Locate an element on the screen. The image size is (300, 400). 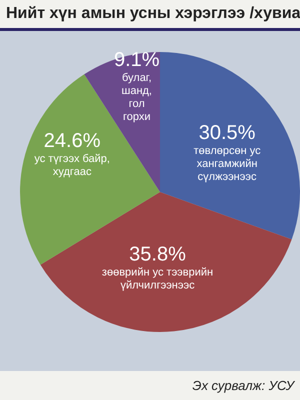
data-label: 35.8% is located at coordinates (157, 255).